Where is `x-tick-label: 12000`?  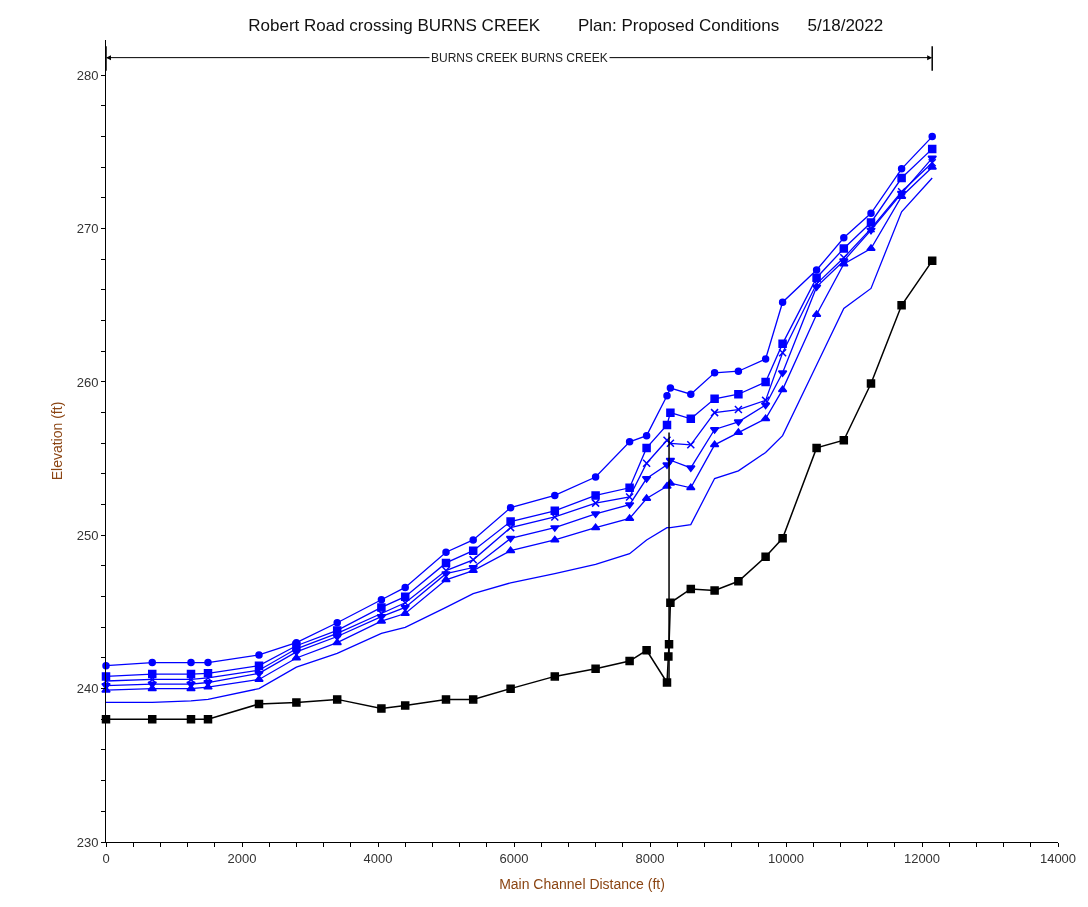
x-tick-label: 12000 is located at coordinates (922, 858).